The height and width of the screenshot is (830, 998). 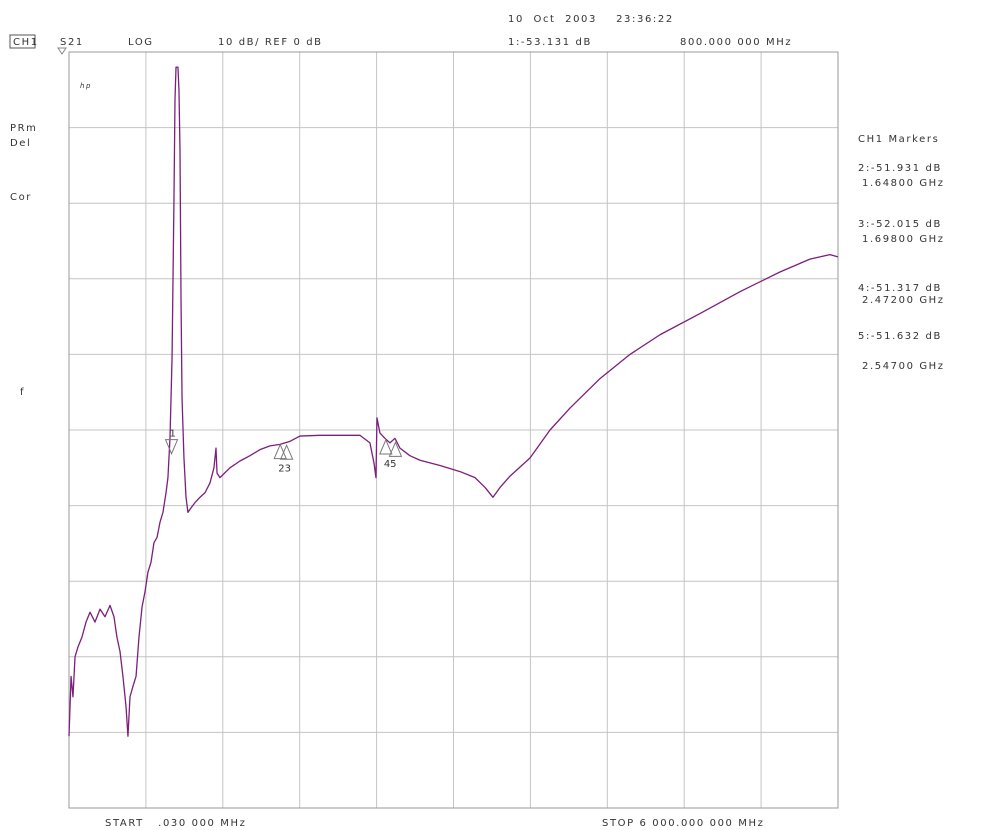 I want to click on status-label: Cor, so click(x=21, y=197).